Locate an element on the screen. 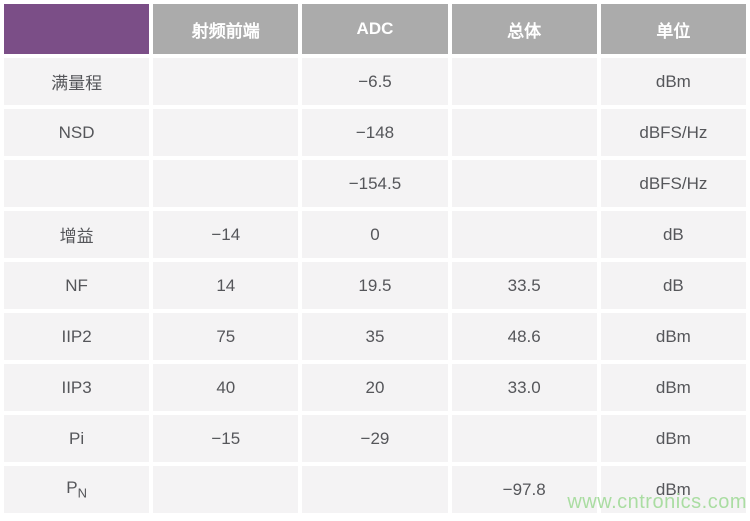 The width and height of the screenshot is (750, 521). table-row: 满量程 −6.5 dBm is located at coordinates (375, 81).